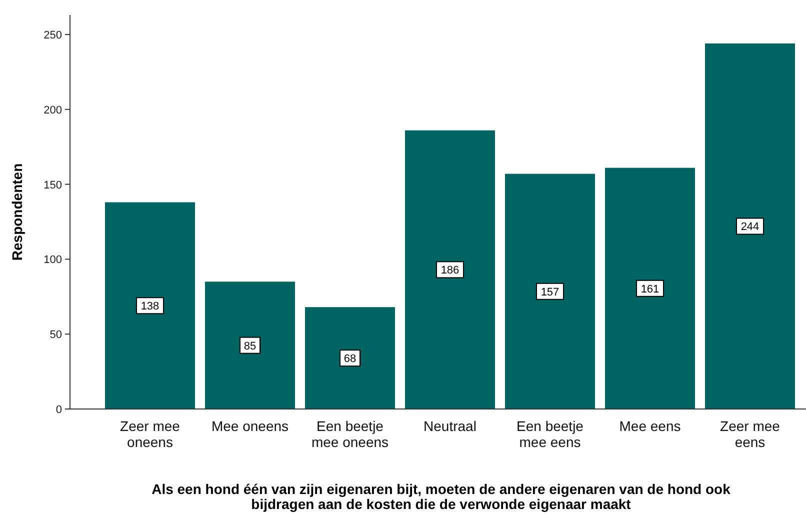  Describe the element at coordinates (750, 434) in the screenshot. I see `x-tick-label: Zeer mee eens` at that location.